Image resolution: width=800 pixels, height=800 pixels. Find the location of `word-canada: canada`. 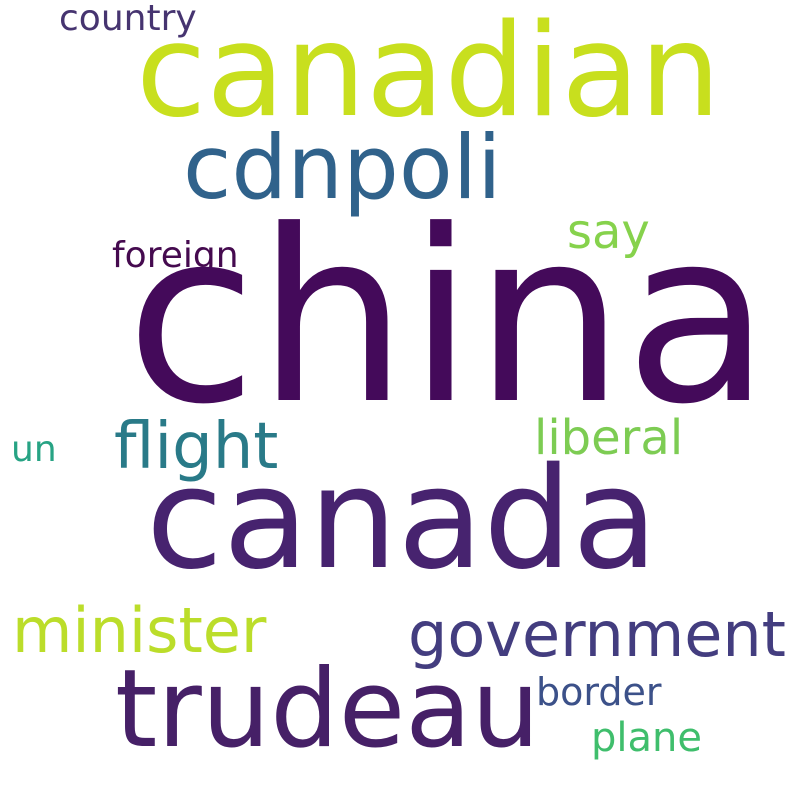

word-canada: canada is located at coordinates (402, 519).